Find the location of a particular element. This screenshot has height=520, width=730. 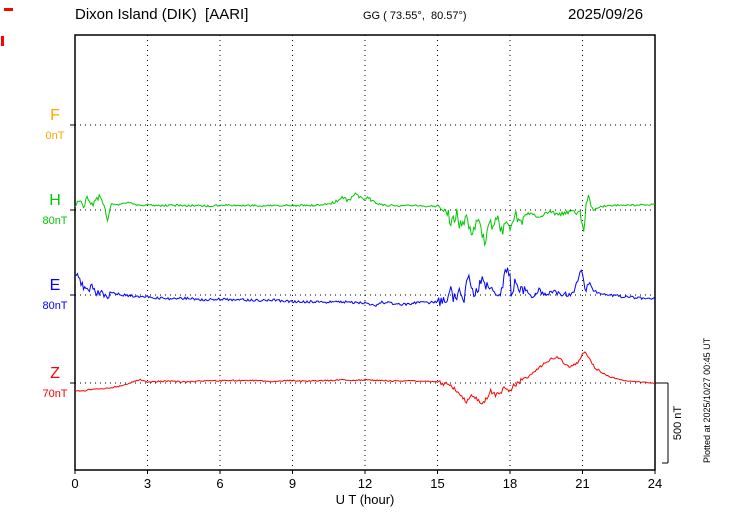

x-axis-title: U T (hour) is located at coordinates (365, 499).